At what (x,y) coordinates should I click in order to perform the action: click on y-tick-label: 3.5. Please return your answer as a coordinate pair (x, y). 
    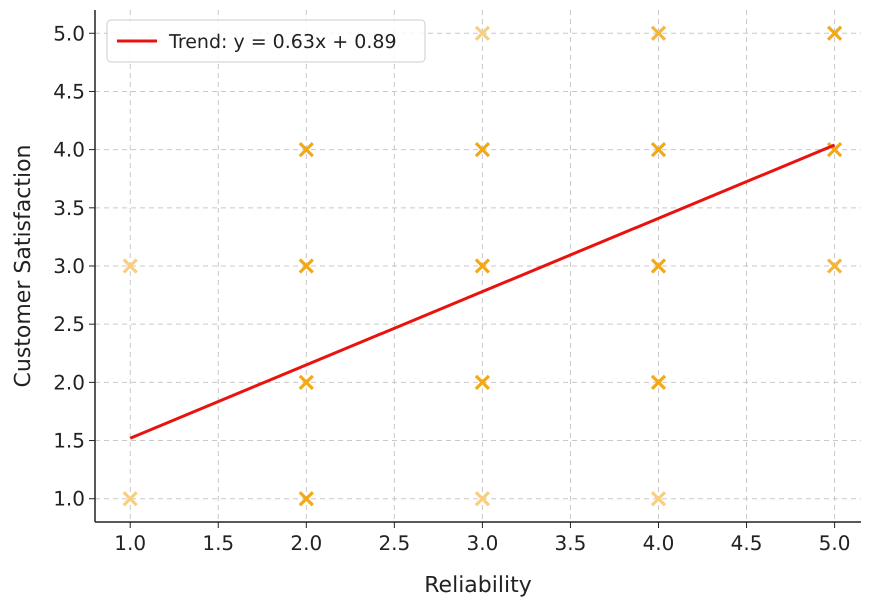
    Looking at the image, I should click on (69, 208).